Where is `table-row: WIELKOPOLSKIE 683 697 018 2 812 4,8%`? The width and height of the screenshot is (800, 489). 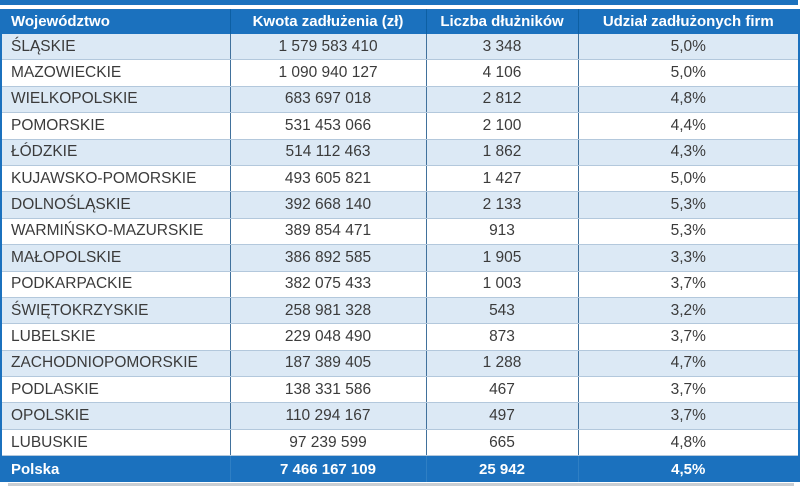 table-row: WIELKOPOLSKIE 683 697 018 2 812 4,8% is located at coordinates (400, 100).